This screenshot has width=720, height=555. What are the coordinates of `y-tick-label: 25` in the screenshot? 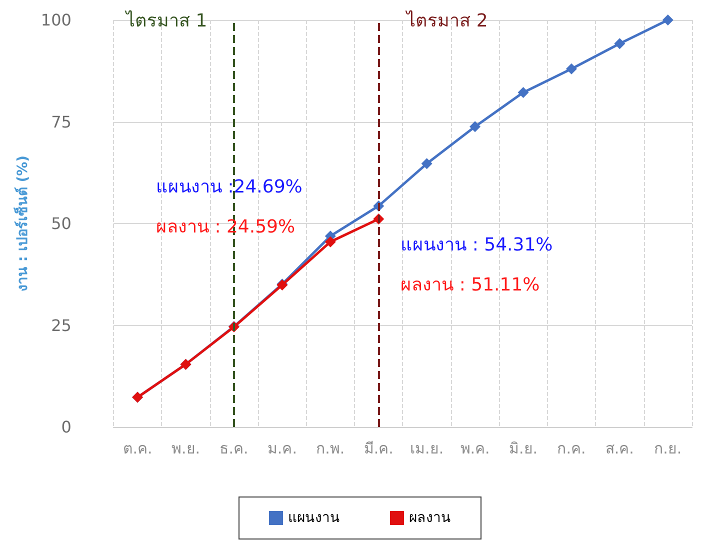 It's located at (61, 325).